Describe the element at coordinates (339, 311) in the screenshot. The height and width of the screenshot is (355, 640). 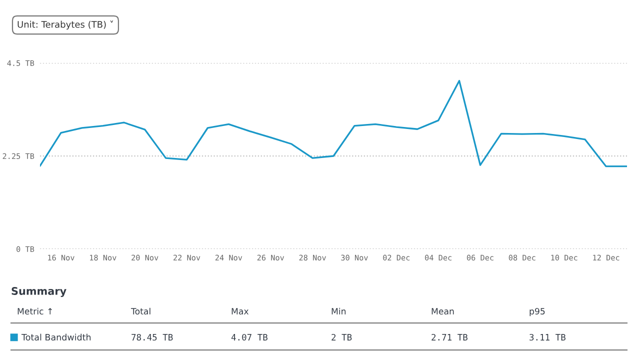
I see `text: Min` at that location.